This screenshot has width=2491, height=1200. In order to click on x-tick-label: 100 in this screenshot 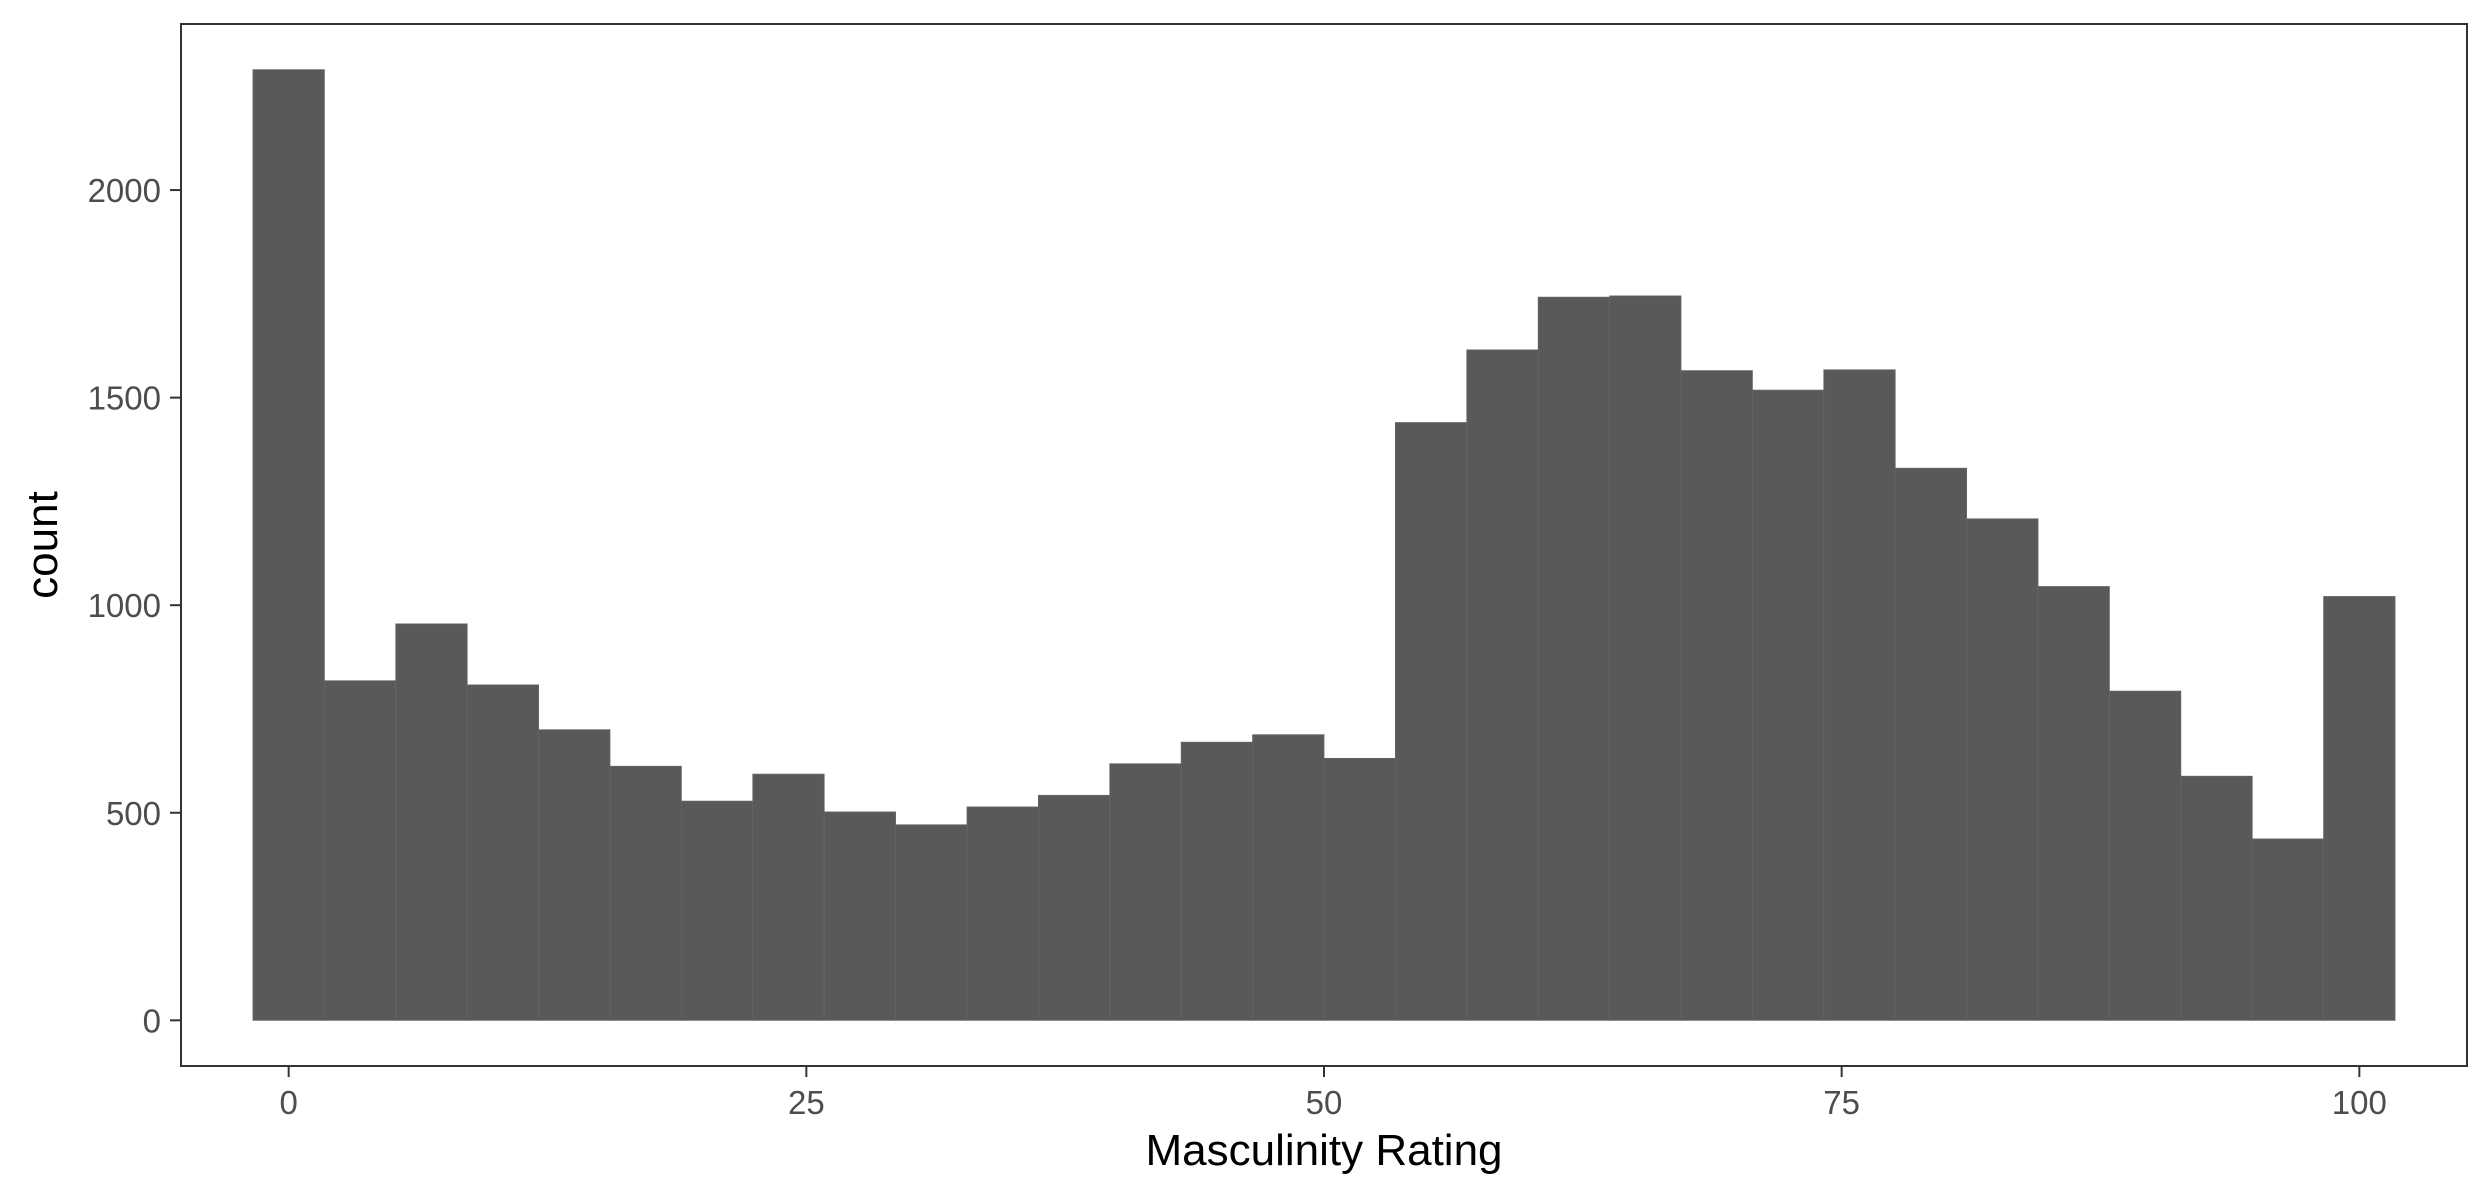, I will do `click(2359, 1102)`.